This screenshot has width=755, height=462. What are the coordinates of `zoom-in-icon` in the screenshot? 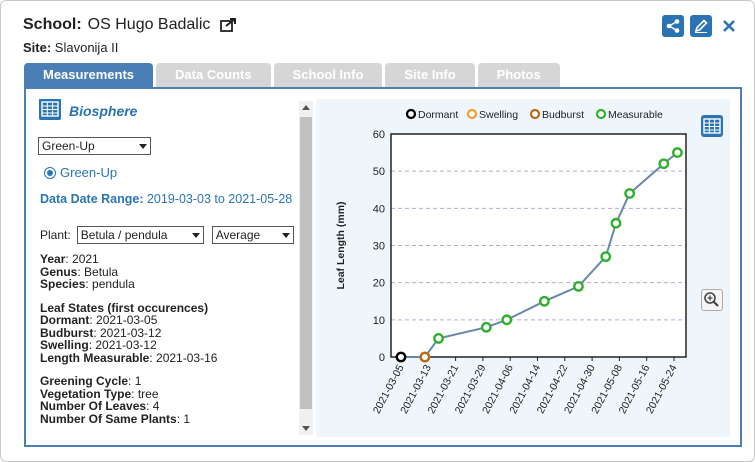 It's located at (712, 300).